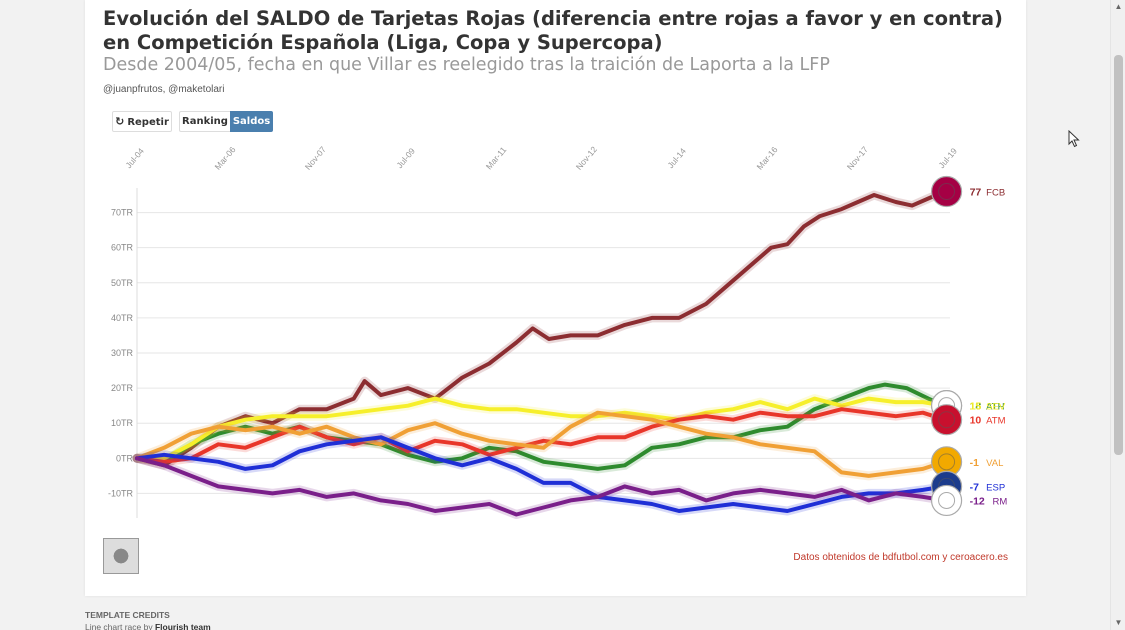 This screenshot has height=630, width=1125. Describe the element at coordinates (225, 157) in the screenshot. I see `x-tick-label: Mar-06` at that location.